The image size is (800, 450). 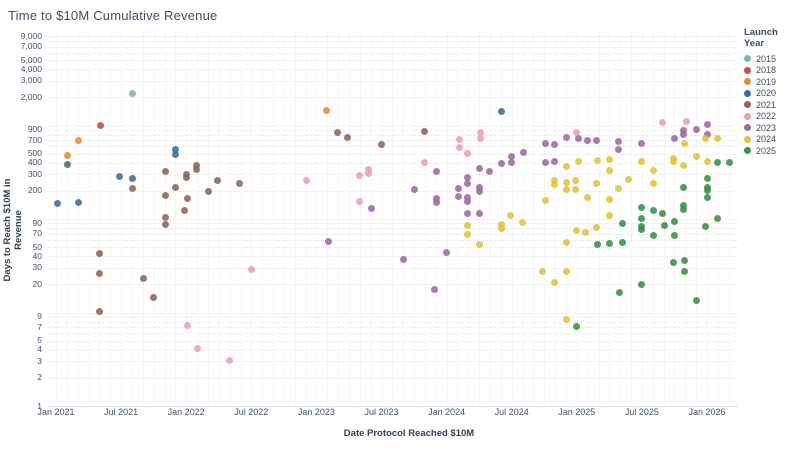 What do you see at coordinates (772, 59) in the screenshot?
I see `legend-item-2015: 2015` at bounding box center [772, 59].